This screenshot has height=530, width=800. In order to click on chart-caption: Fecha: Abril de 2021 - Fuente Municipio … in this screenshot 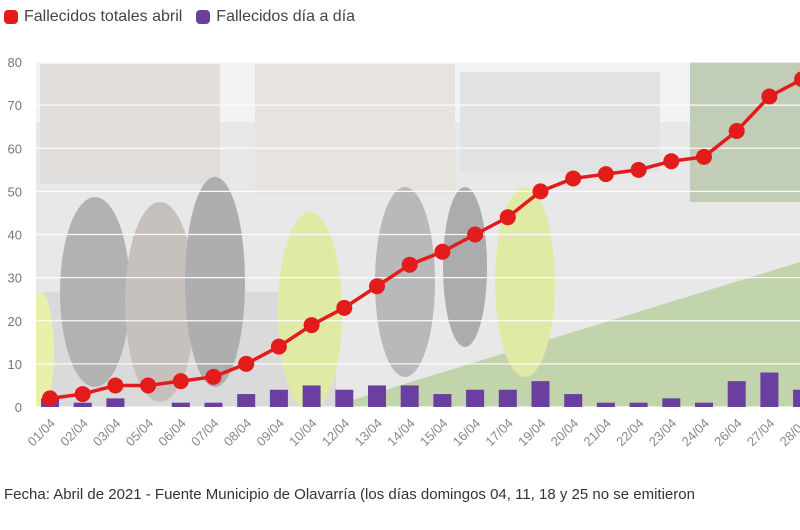, I will do `click(349, 494)`.